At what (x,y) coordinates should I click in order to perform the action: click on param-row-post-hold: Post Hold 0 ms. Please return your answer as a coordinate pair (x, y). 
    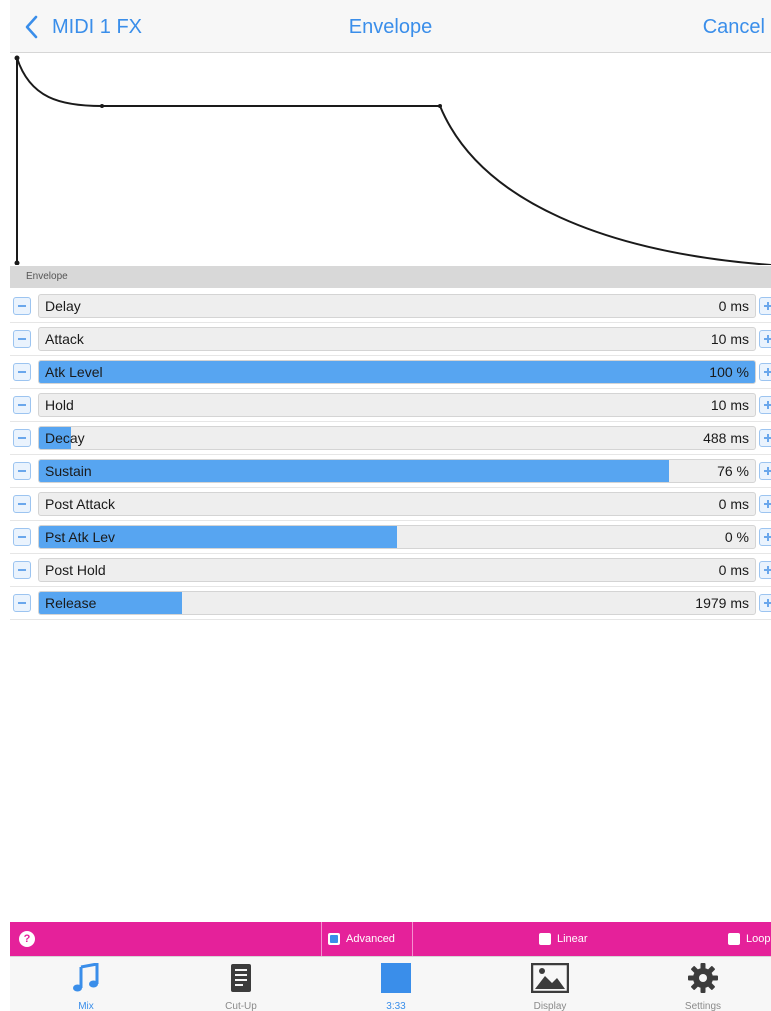
    Looking at the image, I should click on (390, 570).